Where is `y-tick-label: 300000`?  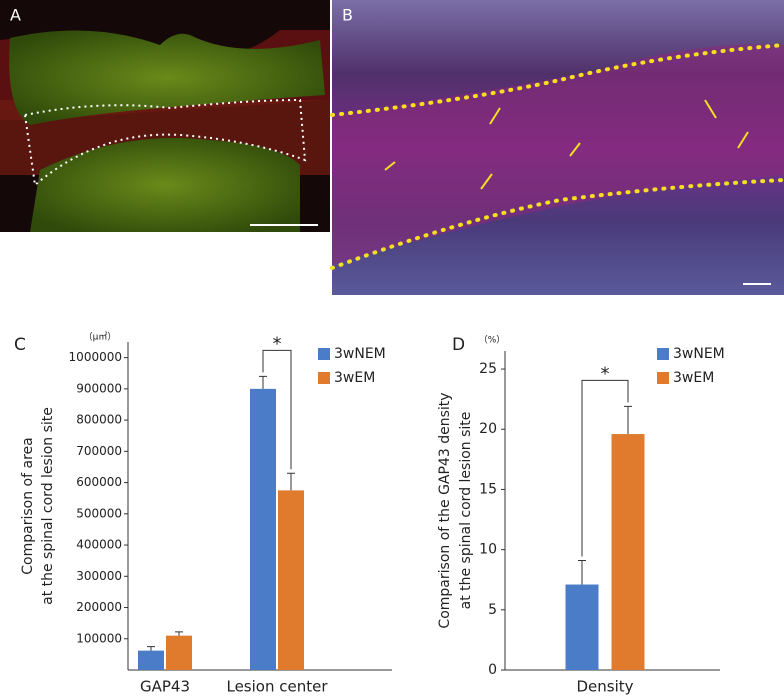
y-tick-label: 300000 is located at coordinates (99, 576).